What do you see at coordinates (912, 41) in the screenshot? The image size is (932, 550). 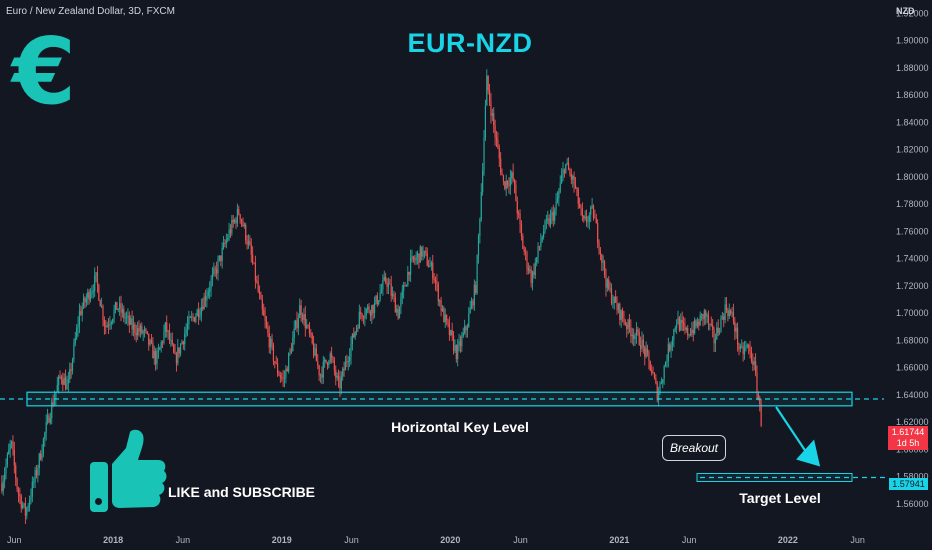 I see `price-tick-label: 1.90000` at bounding box center [912, 41].